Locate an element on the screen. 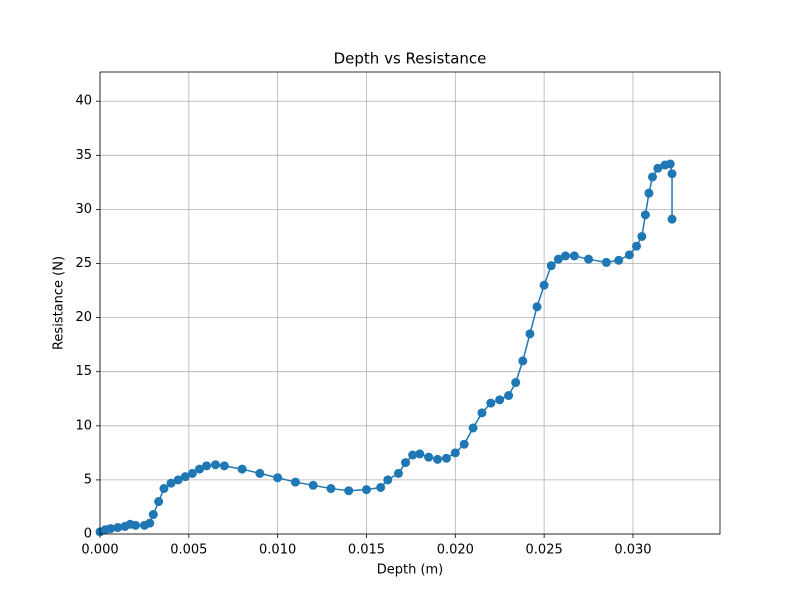 The image size is (800, 604). y-tick-label: 5 is located at coordinates (88, 479).